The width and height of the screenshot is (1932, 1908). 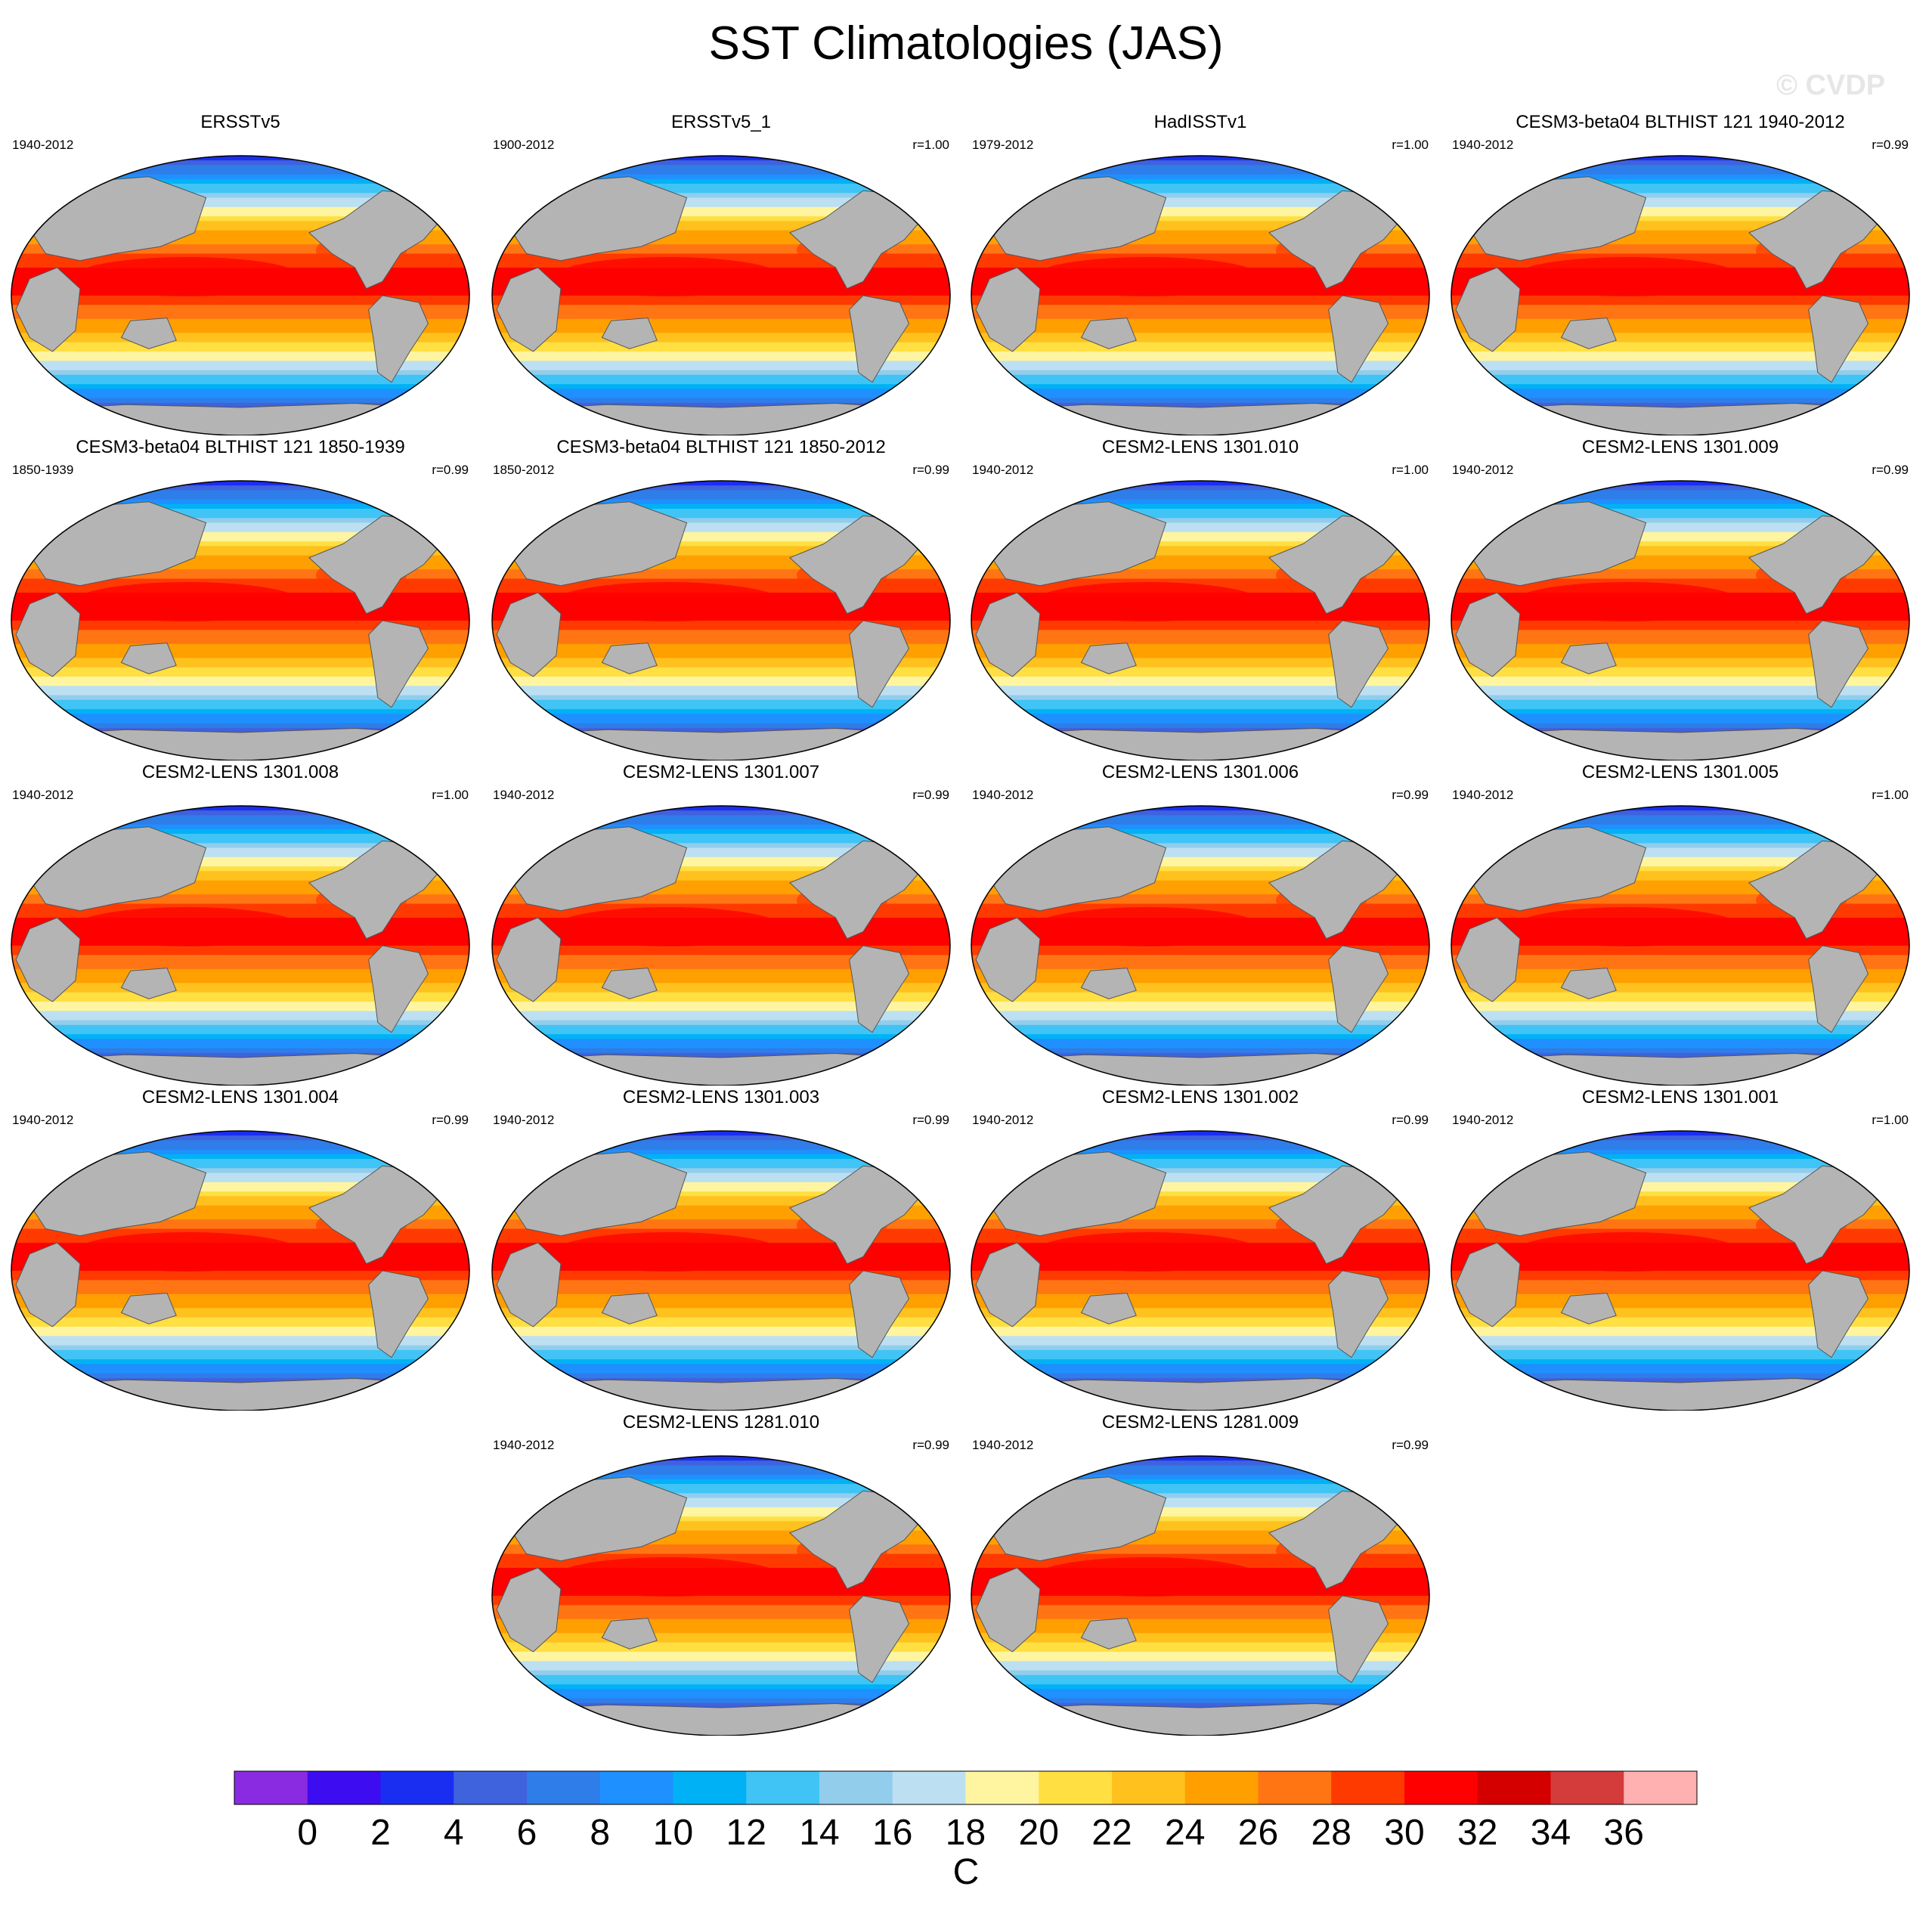 I want to click on colorbar-tick-label: 32, so click(x=1477, y=1833).